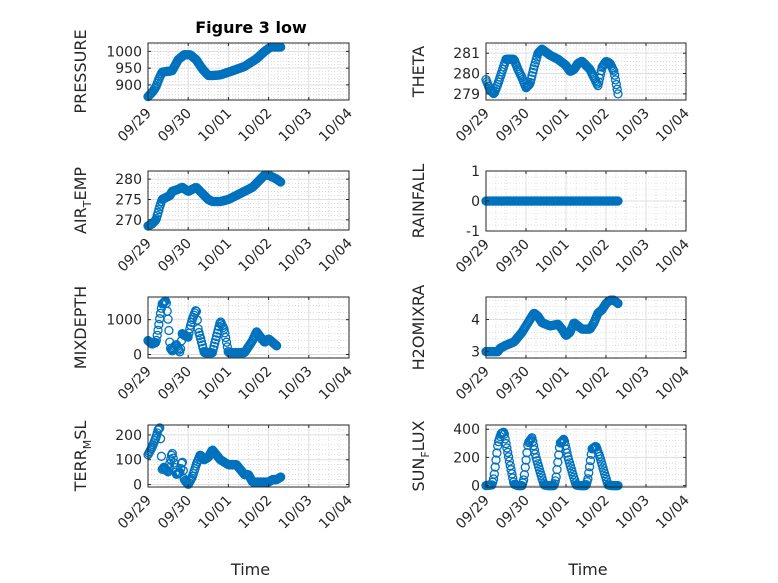 The height and width of the screenshot is (583, 778). Describe the element at coordinates (475, 320) in the screenshot. I see `y-tick-label: 4` at that location.